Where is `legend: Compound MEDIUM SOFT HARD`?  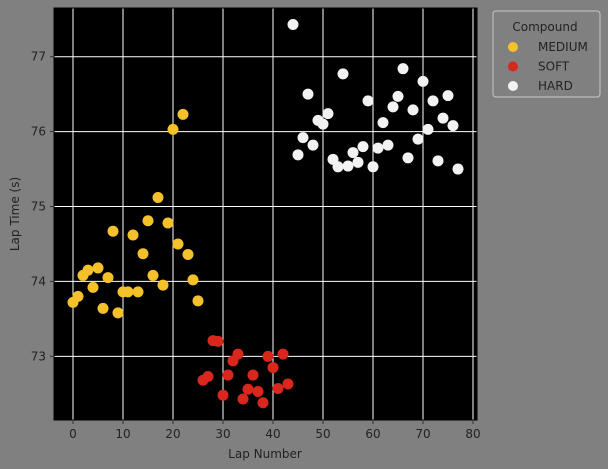
legend: Compound MEDIUM SOFT HARD is located at coordinates (546, 54).